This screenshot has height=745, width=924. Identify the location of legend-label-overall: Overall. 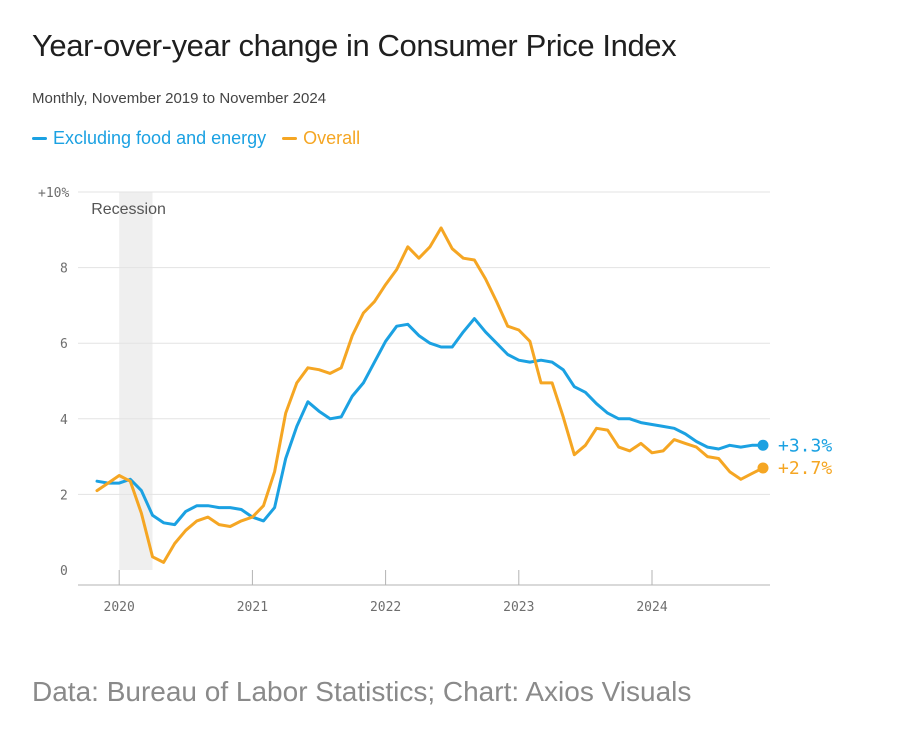
(332, 138).